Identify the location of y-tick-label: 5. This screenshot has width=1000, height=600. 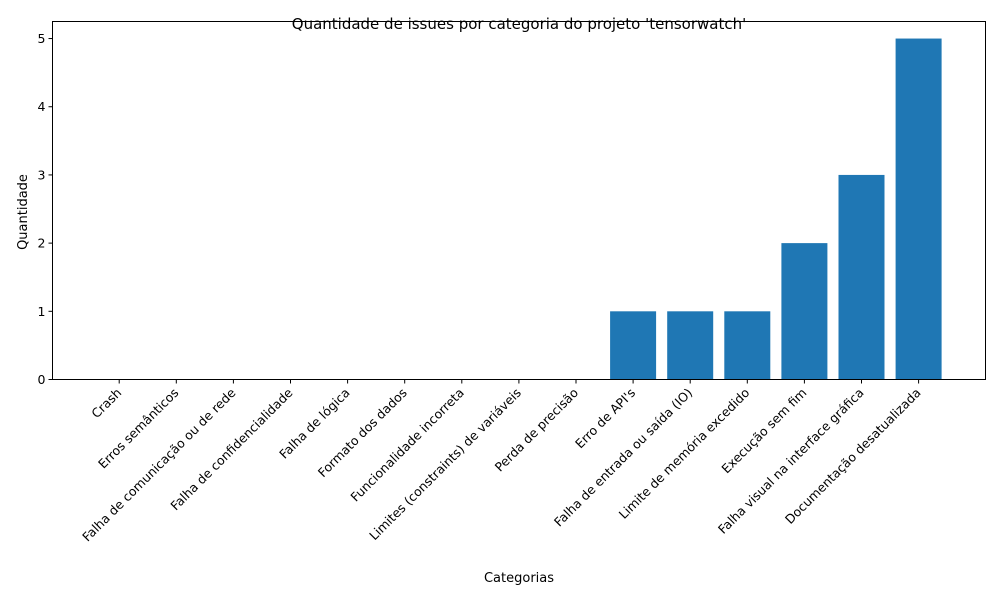
(42, 38).